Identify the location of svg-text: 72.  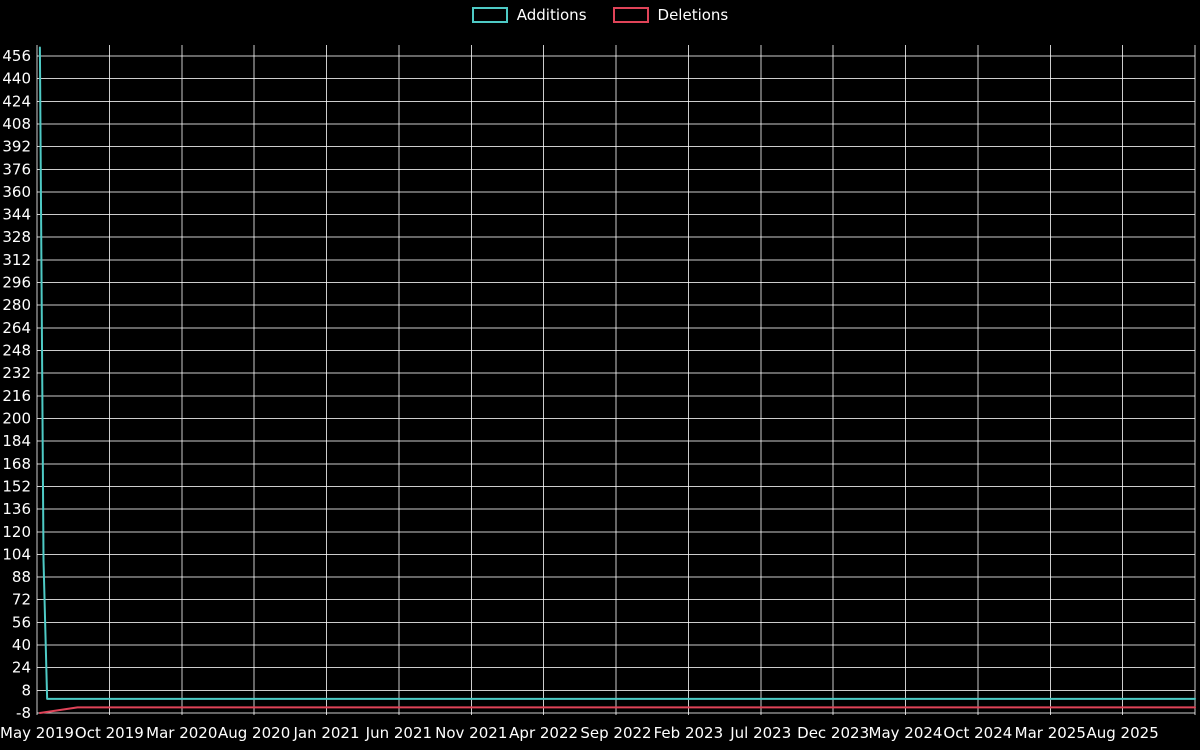
(21, 600).